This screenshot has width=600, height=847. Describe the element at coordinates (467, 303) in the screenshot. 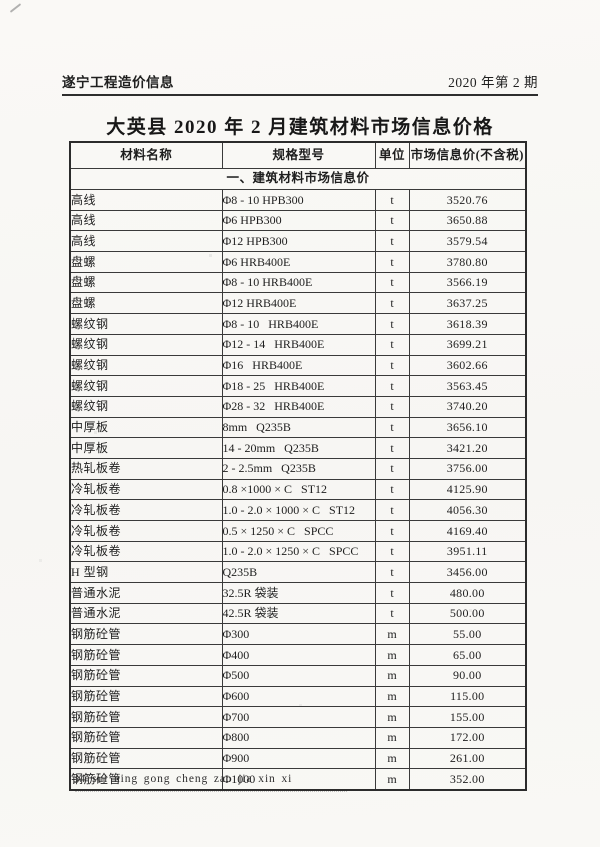

I see `cell-price: 3637.25` at that location.